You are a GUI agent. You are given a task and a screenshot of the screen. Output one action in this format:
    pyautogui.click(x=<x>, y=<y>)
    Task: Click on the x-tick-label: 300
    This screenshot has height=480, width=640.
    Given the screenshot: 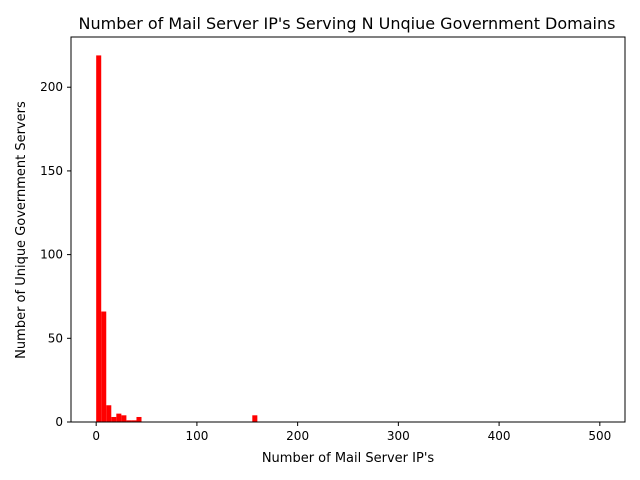 What is the action you would take?
    pyautogui.click(x=398, y=436)
    